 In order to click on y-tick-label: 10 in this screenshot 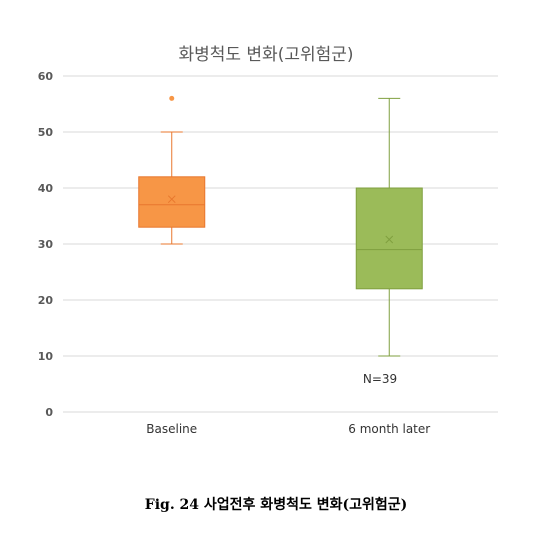, I will do `click(46, 356)`.